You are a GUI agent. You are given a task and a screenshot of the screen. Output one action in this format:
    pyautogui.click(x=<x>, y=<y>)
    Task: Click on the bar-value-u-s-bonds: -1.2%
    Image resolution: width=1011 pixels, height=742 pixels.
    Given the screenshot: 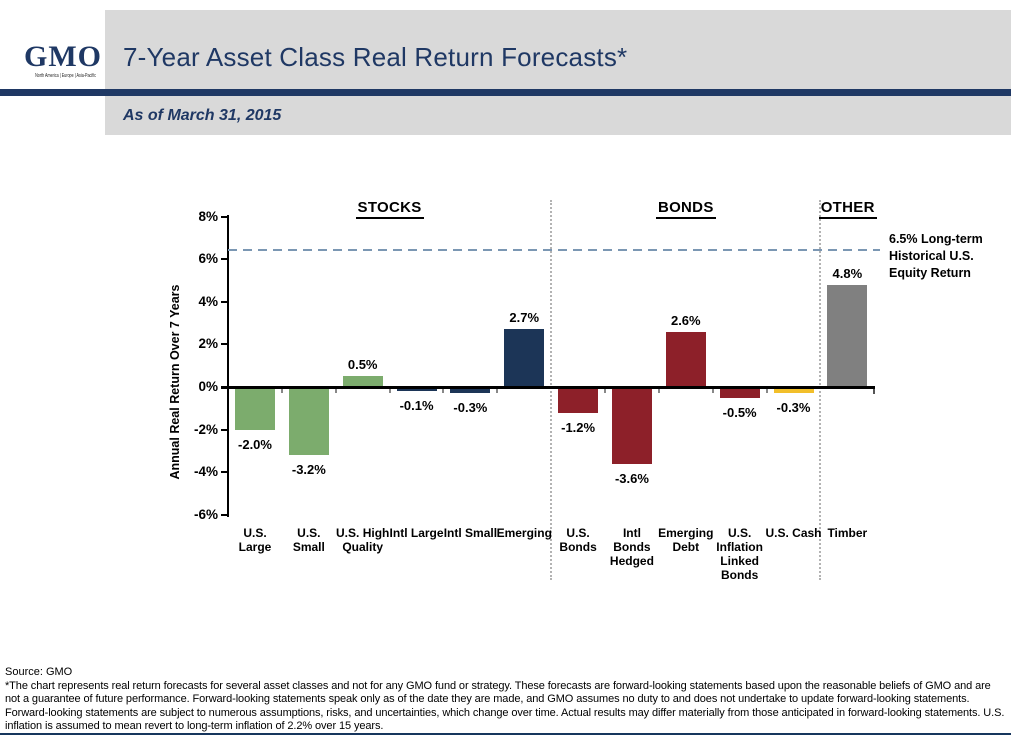 What is the action you would take?
    pyautogui.click(x=578, y=427)
    